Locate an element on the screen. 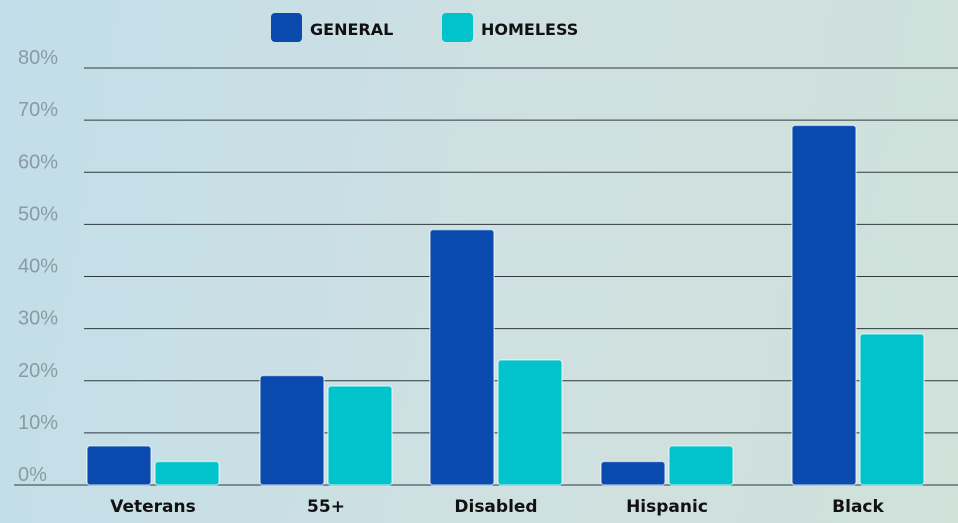  x-category-label: Hispanic is located at coordinates (667, 507).